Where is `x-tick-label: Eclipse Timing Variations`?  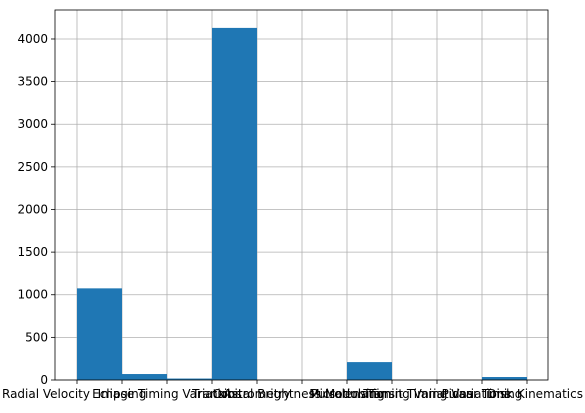 x-tick-label: Eclipse Timing Variations is located at coordinates (167, 394).